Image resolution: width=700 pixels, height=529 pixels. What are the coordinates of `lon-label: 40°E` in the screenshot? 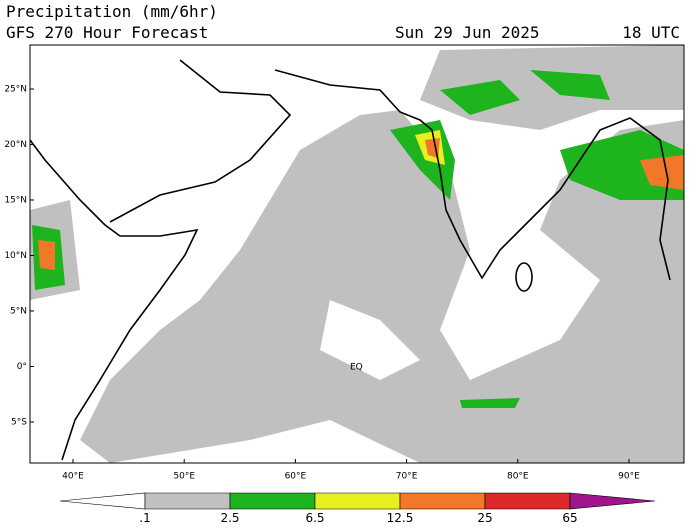 It's located at (73, 477).